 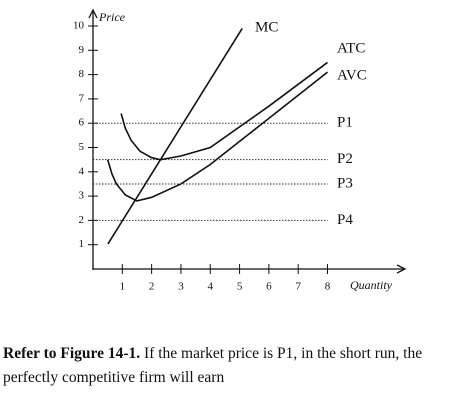 I want to click on price-label: P4, so click(x=345, y=220).